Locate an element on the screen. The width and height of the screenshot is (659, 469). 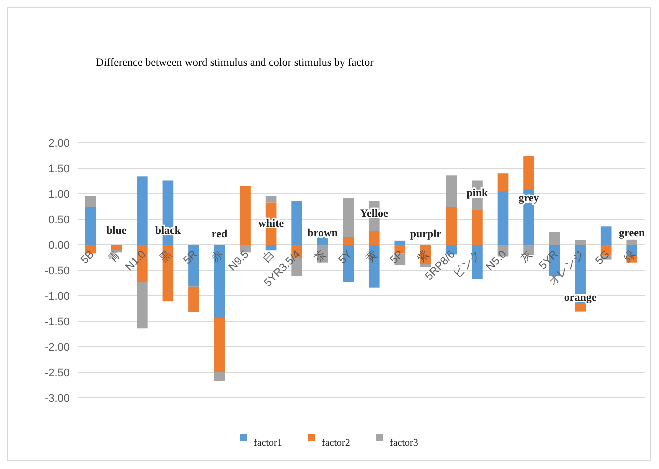
annotation: blue is located at coordinates (116, 230).